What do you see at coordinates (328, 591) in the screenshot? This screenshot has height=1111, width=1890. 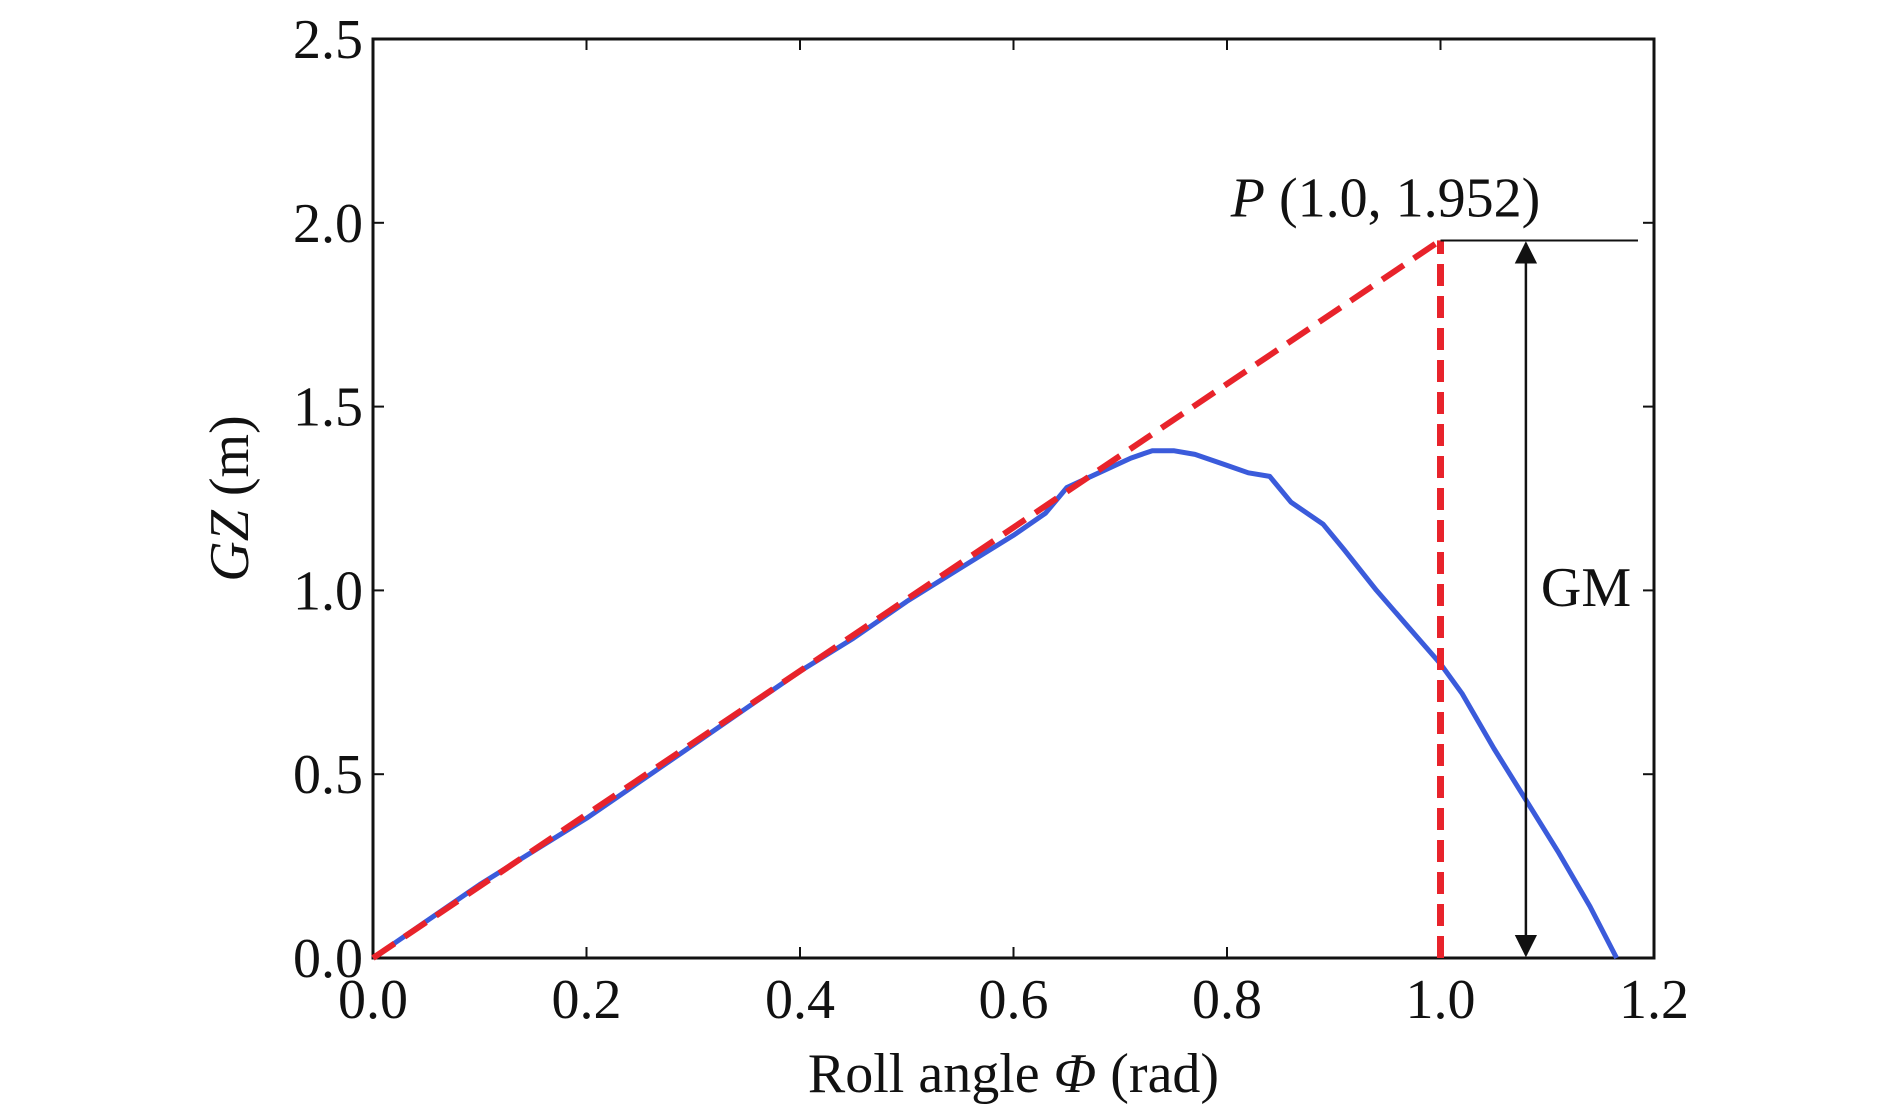 I see `y-tick-label: 1.0` at bounding box center [328, 591].